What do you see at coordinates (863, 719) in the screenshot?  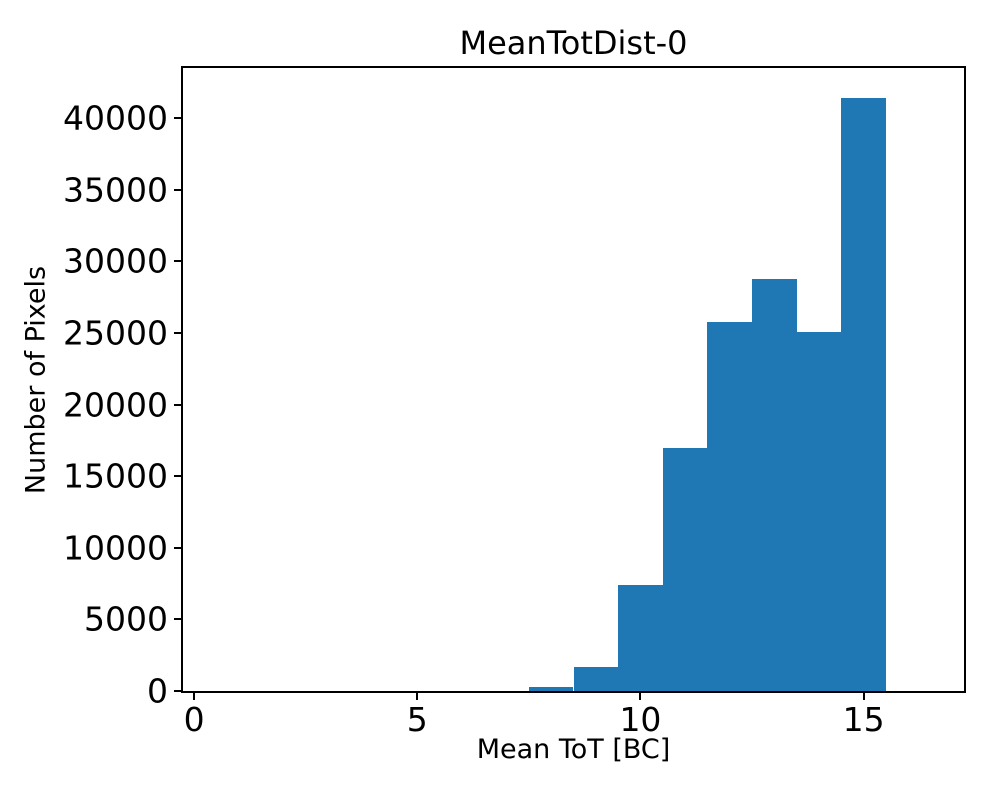 I see `x-tick-label: 15` at bounding box center [863, 719].